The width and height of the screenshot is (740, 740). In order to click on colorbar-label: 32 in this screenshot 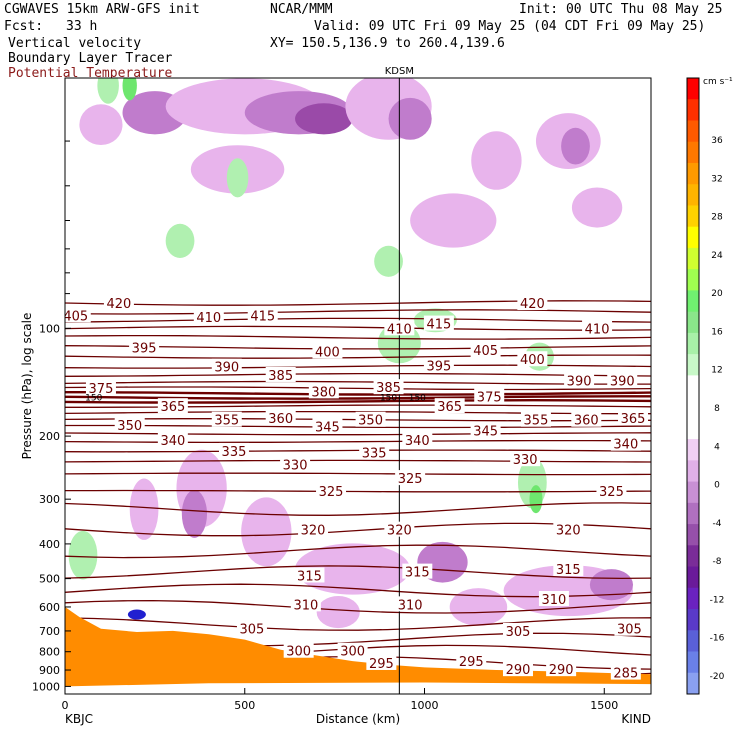, I will do `click(716, 179)`.